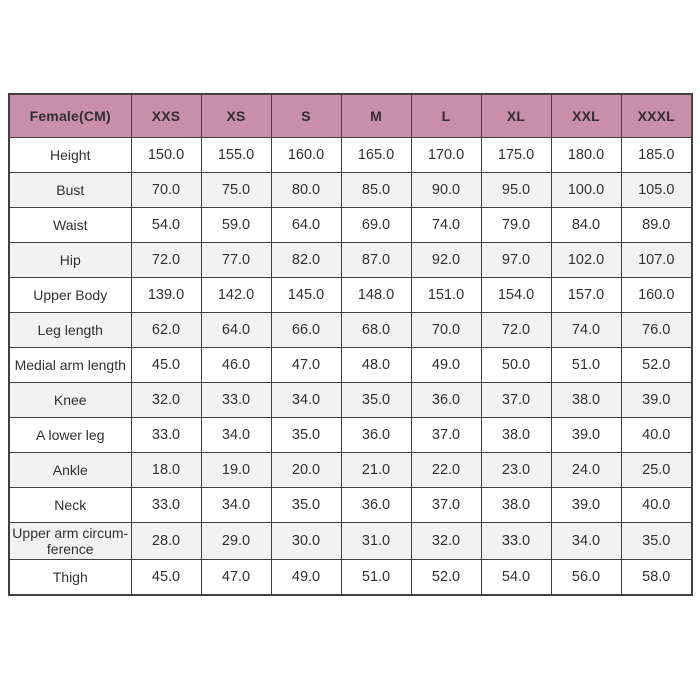 Image resolution: width=700 pixels, height=700 pixels. I want to click on measurement-value-cell: 80.0, so click(306, 190).